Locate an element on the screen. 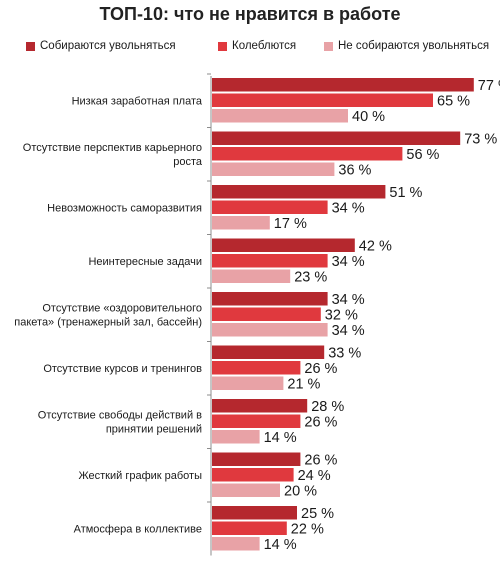  value-label-leaving: 26 % is located at coordinates (320, 461).